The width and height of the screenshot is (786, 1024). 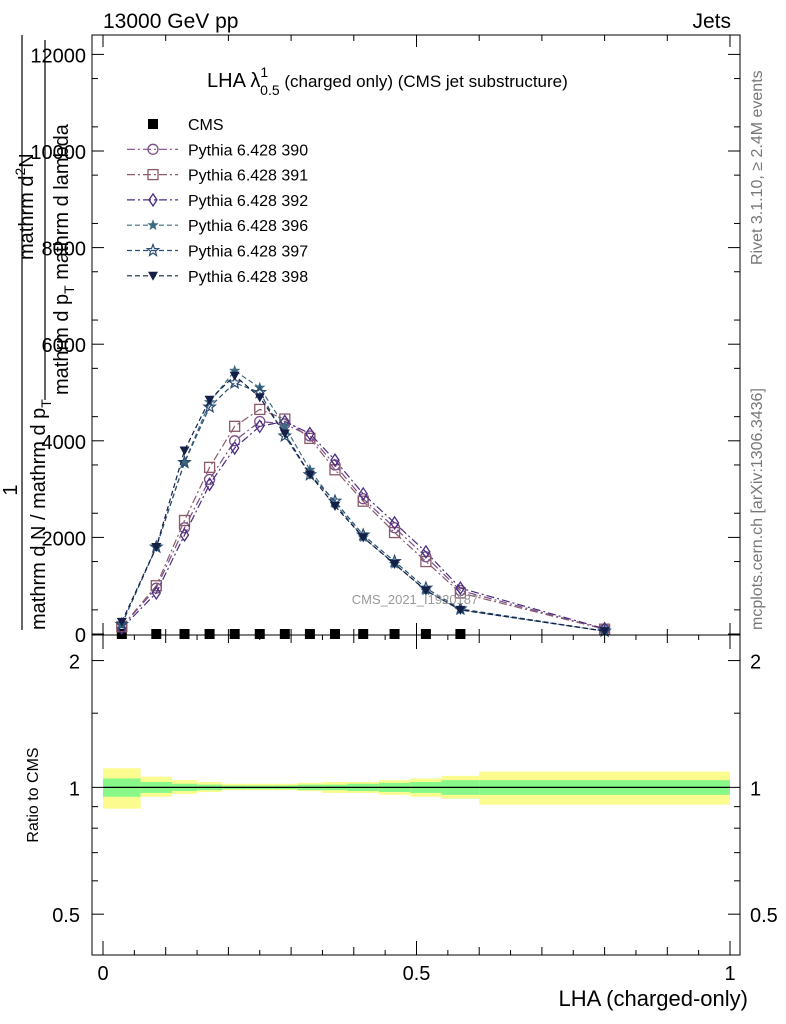 I want to click on ylabel-denominator-text: mathrm d N / mathrm d p, so click(x=39, y=519).